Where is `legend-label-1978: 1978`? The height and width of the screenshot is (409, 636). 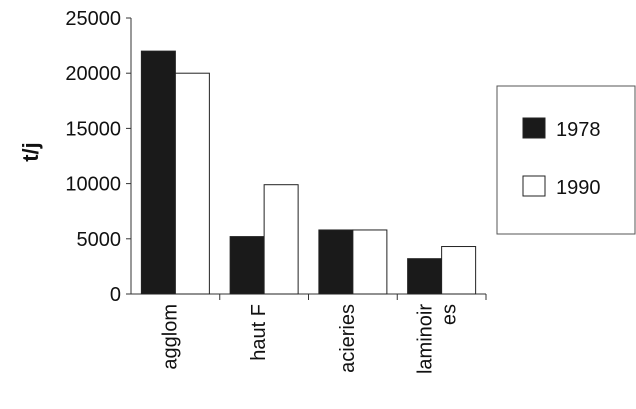 legend-label-1978: 1978 is located at coordinates (578, 130).